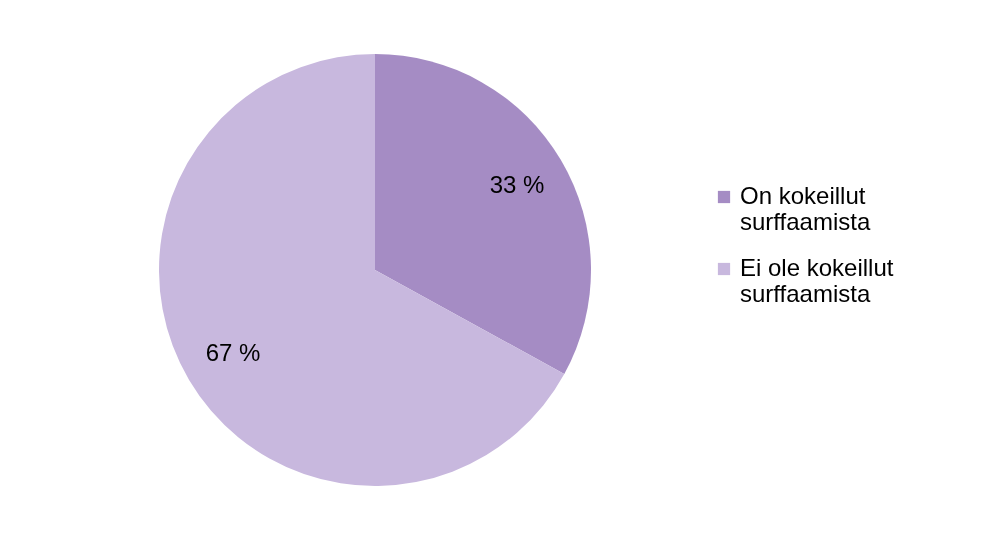 The image size is (1002, 538). What do you see at coordinates (517, 185) in the screenshot?
I see `data-label: 33 %` at bounding box center [517, 185].